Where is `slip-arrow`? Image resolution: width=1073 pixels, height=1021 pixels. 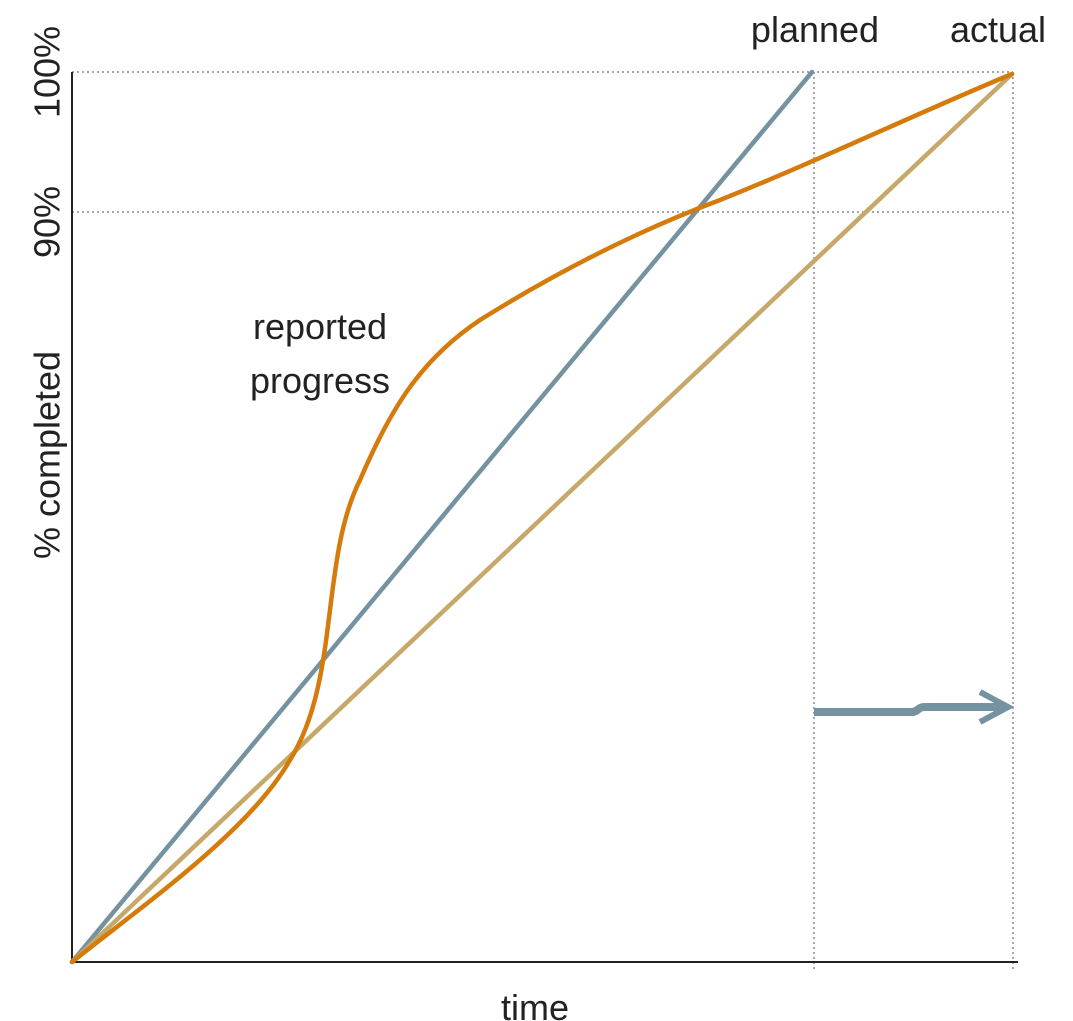 slip-arrow is located at coordinates (908, 709).